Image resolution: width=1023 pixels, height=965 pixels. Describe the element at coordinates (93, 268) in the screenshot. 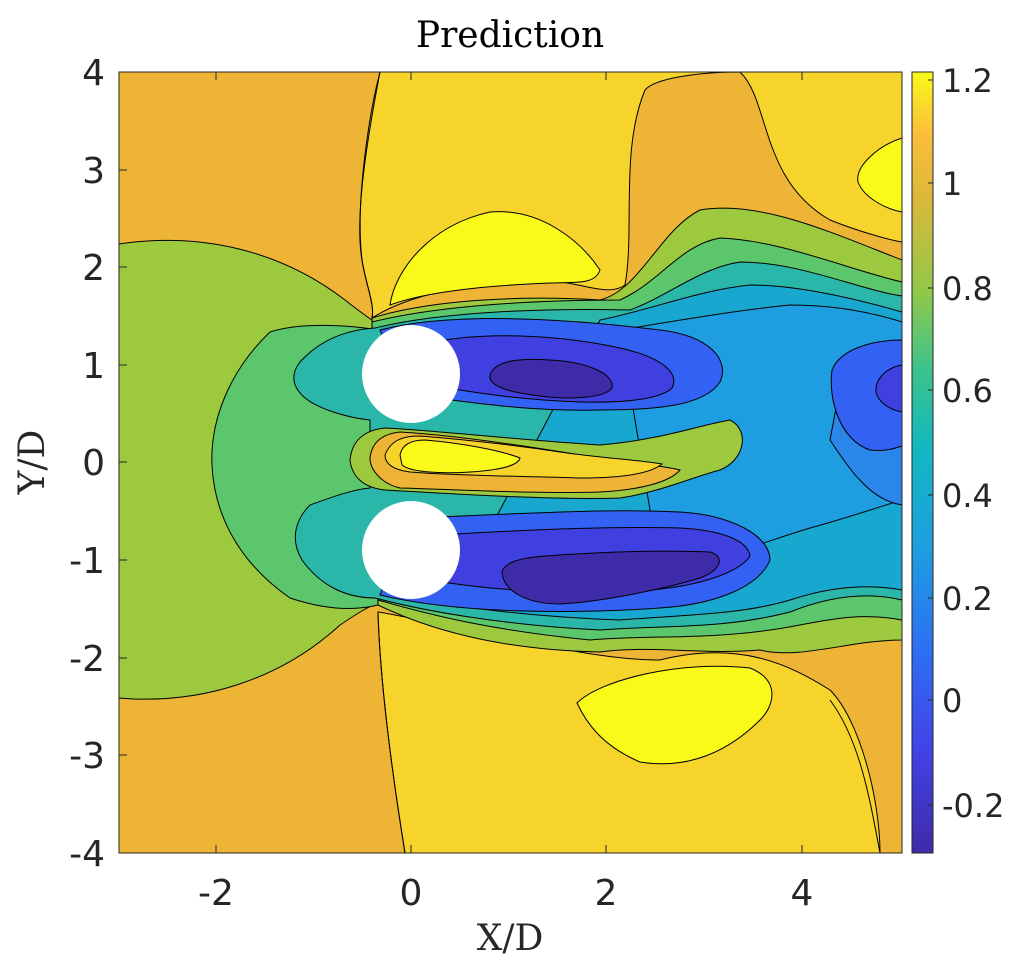

I see `y-tick-label: 2` at that location.